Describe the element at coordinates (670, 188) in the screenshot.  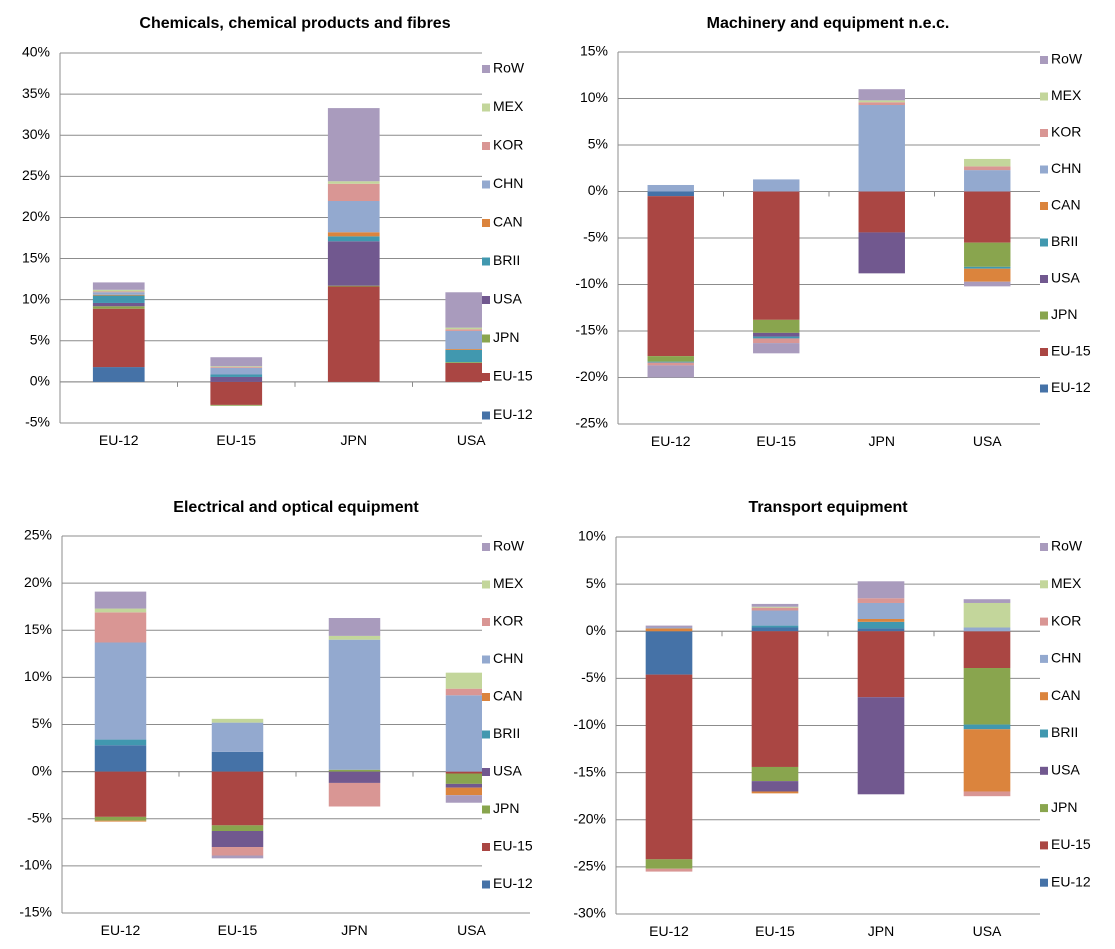
I see `bar-segment-eu-12-chn` at that location.